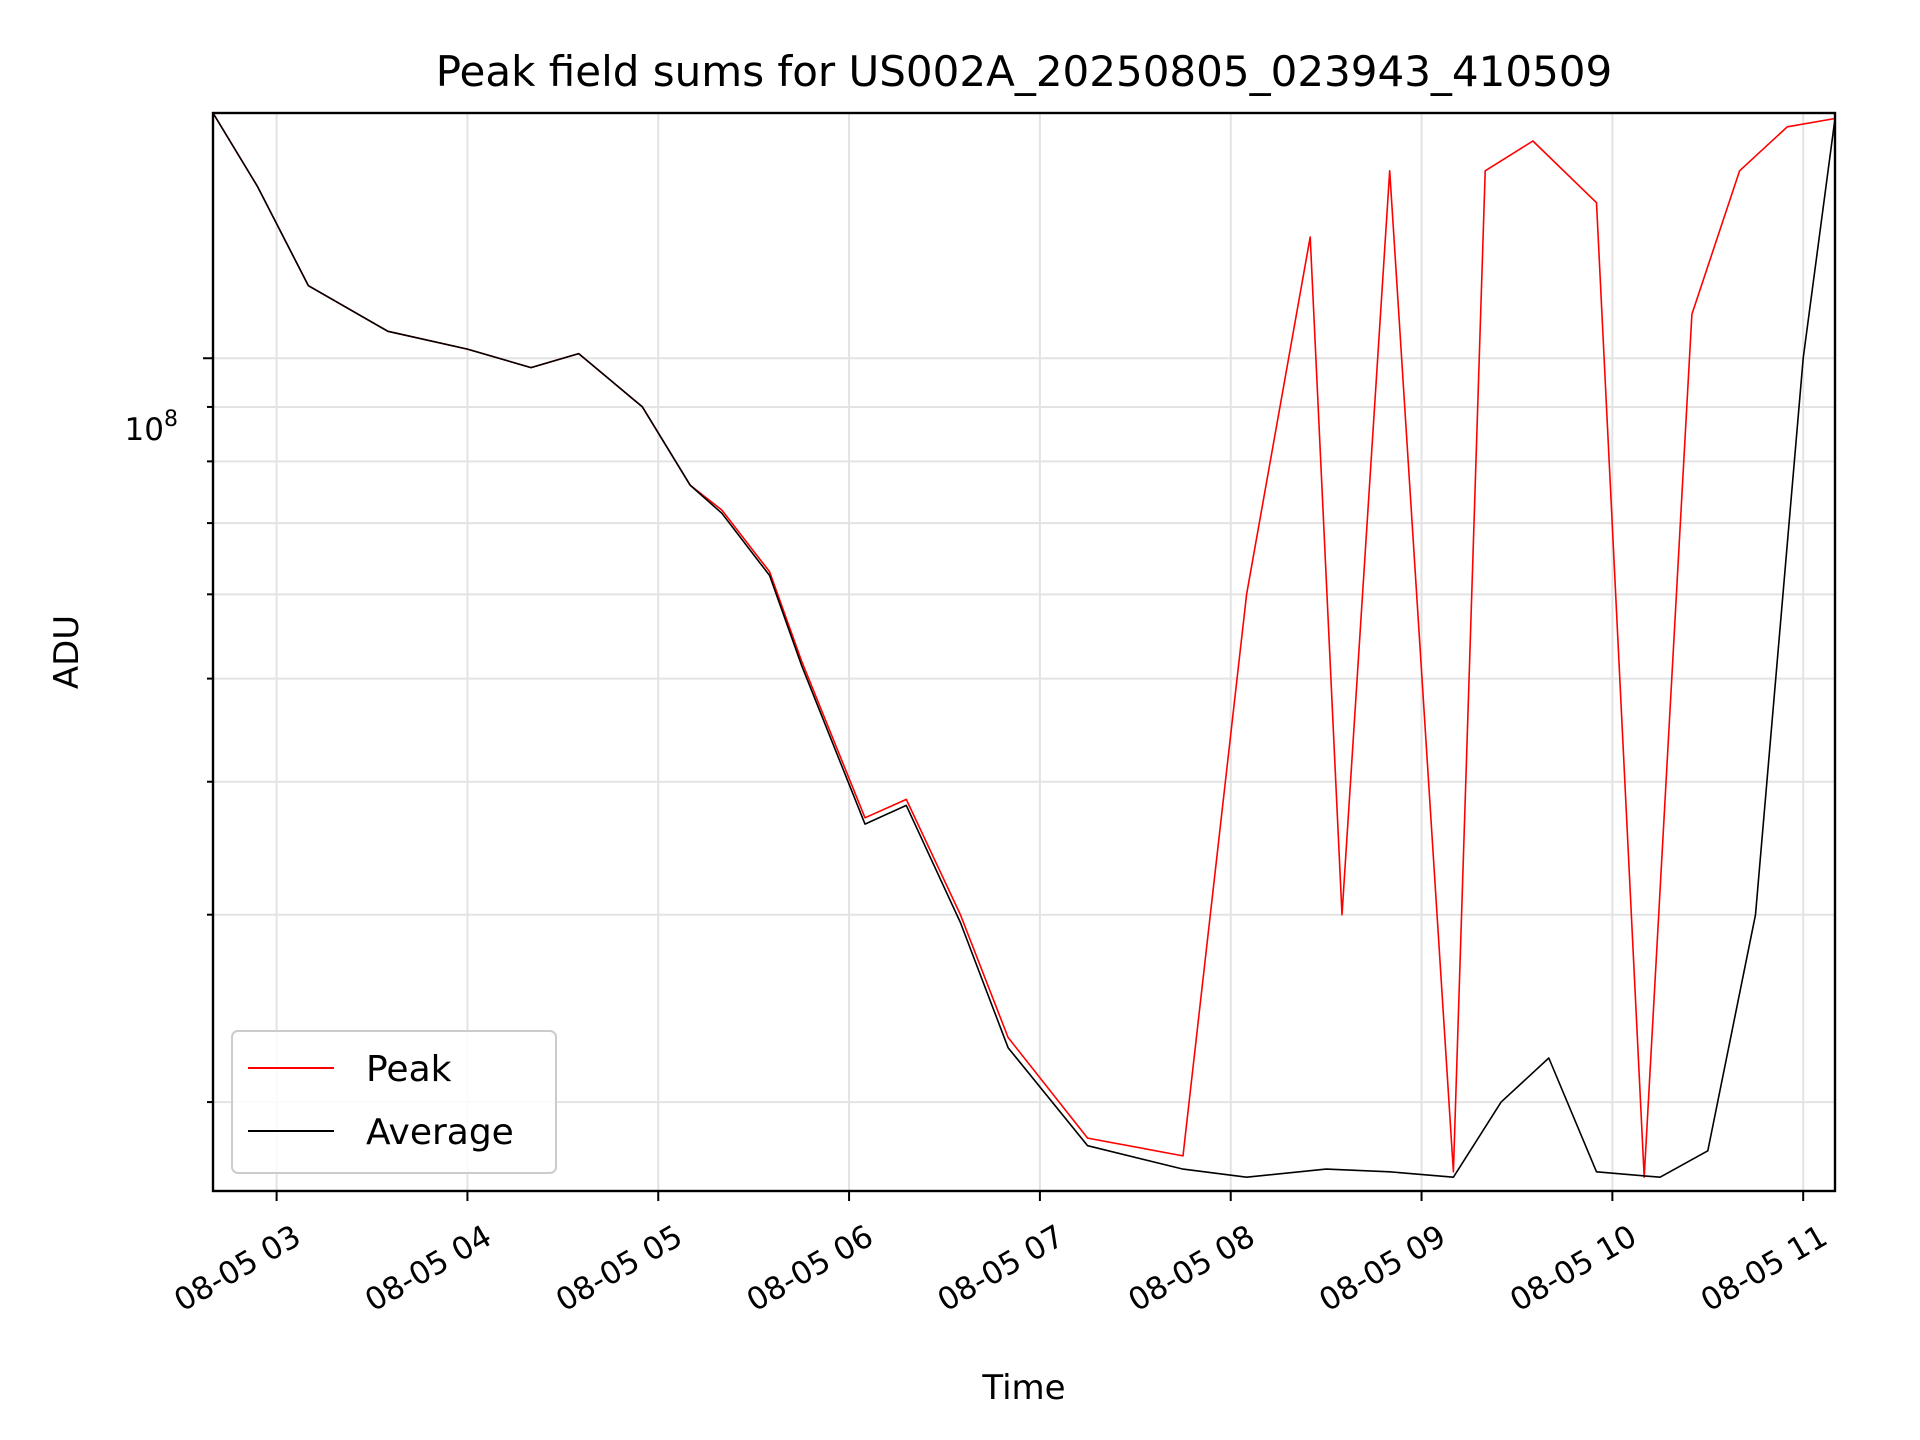 This screenshot has height=1440, width=1920. What do you see at coordinates (810, 1268) in the screenshot?
I see `x-tick-label: 08-05 06` at bounding box center [810, 1268].